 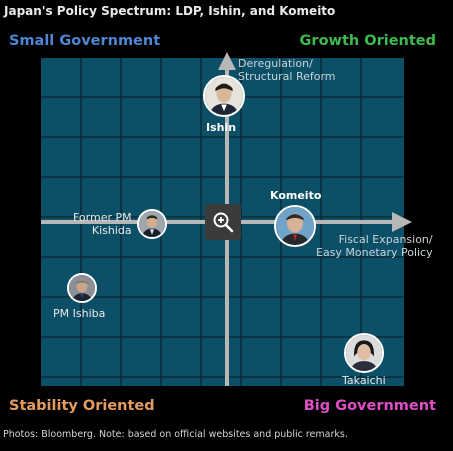 I want to click on avatar-kishida, so click(x=152, y=224).